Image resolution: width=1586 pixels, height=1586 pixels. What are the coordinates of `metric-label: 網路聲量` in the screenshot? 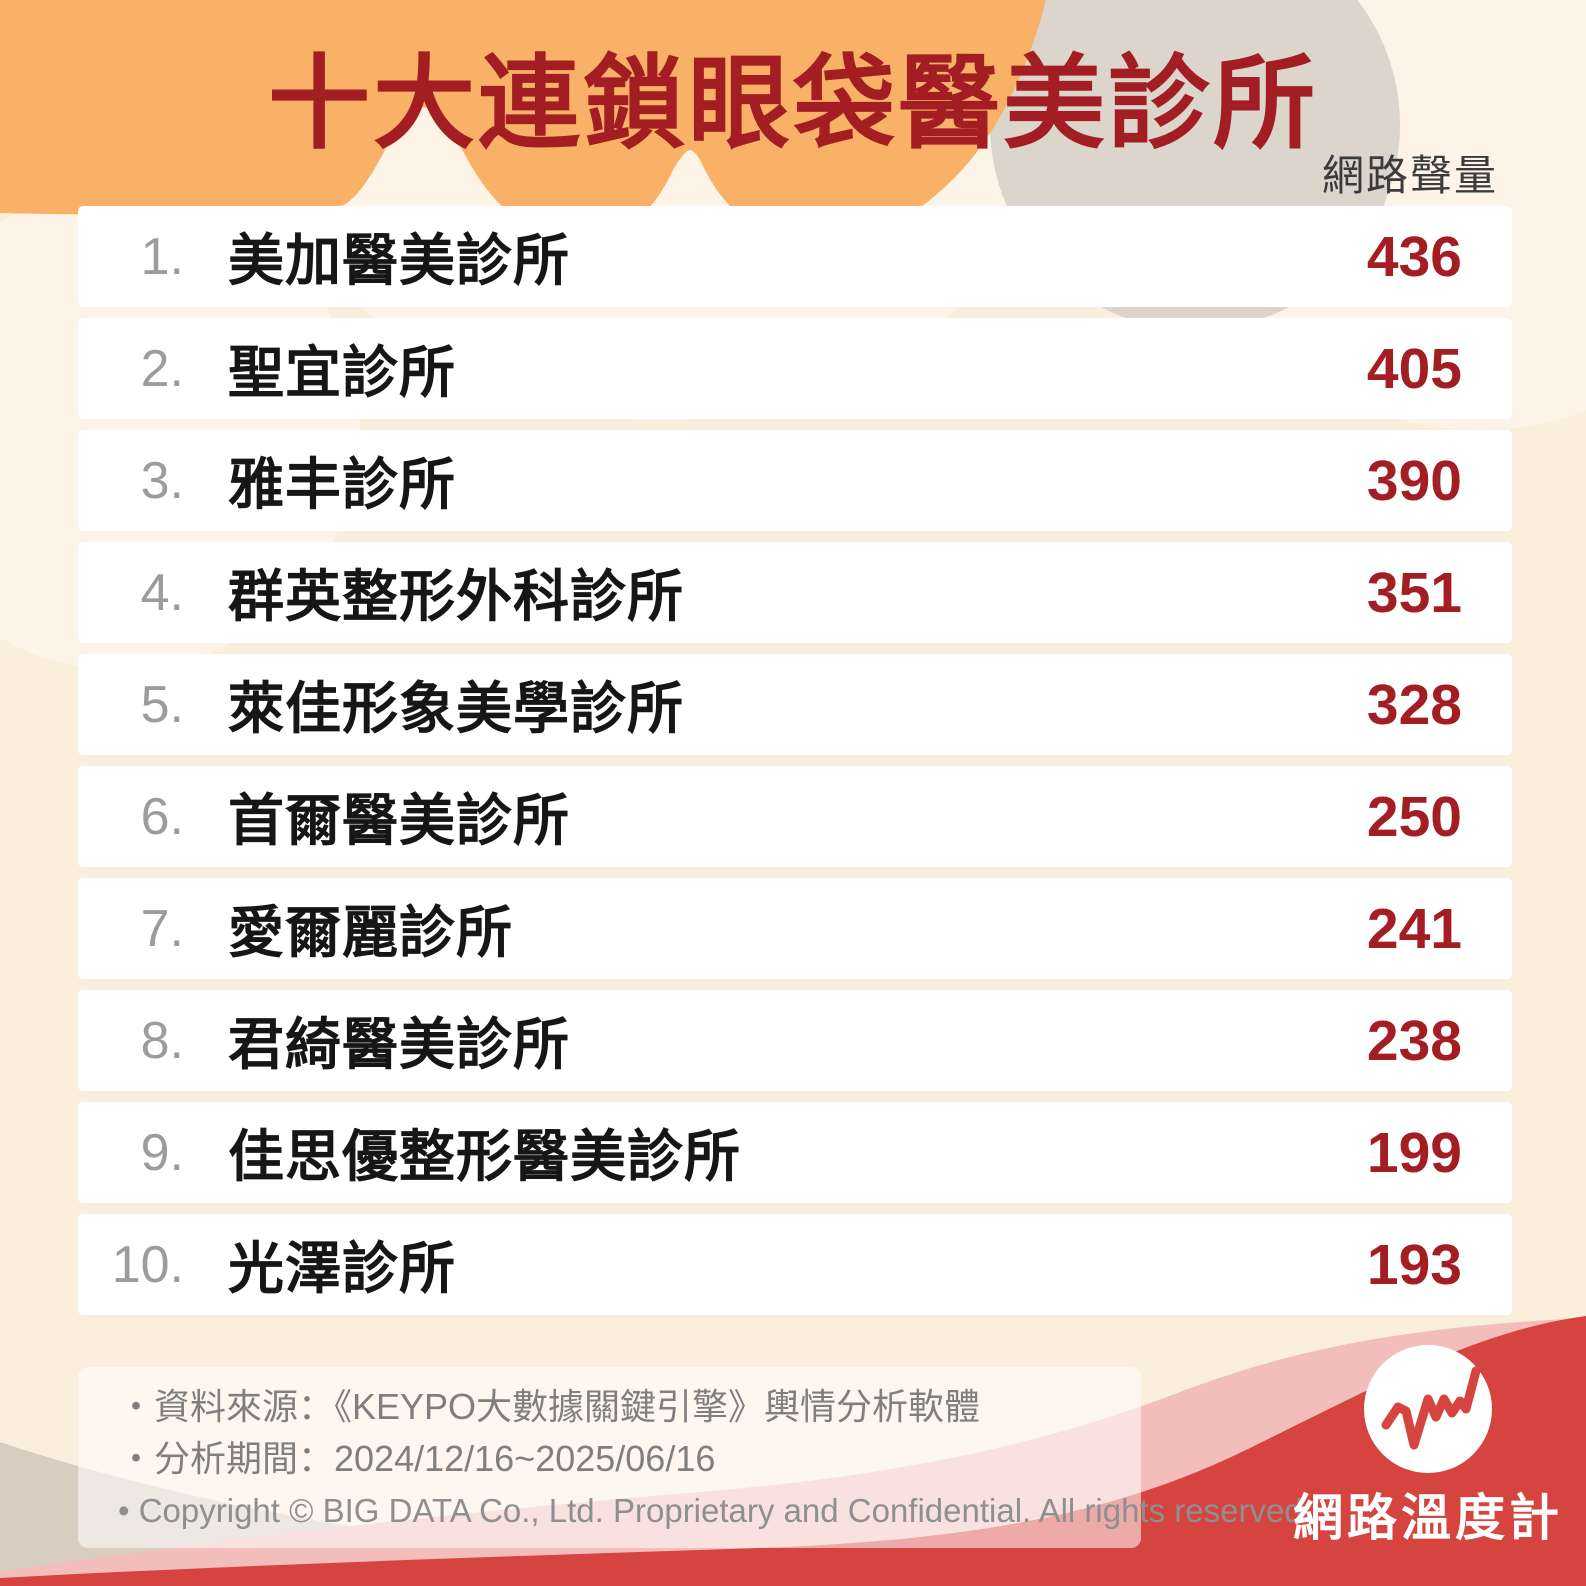 It's located at (1409, 175).